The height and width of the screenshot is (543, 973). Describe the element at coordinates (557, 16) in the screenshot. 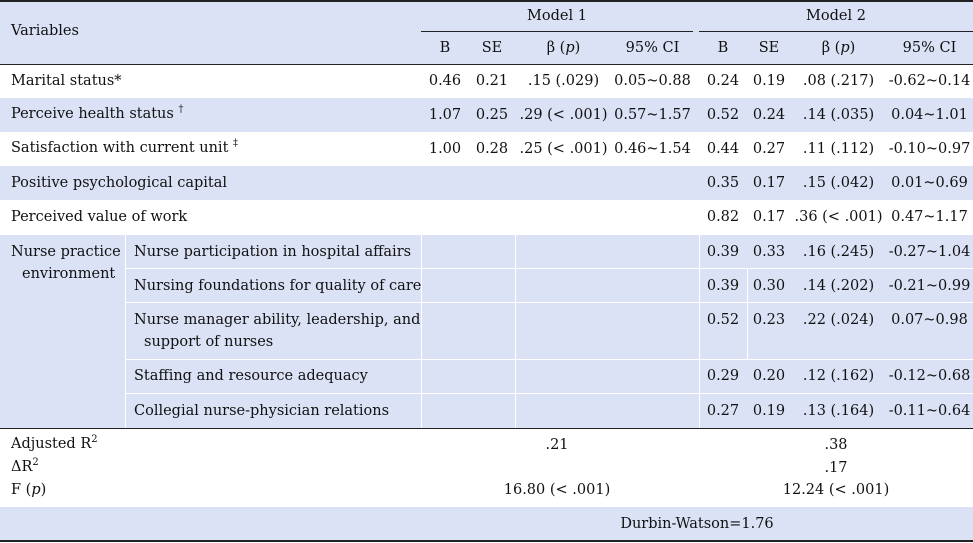

I see `header-model1: Model 1` at that location.